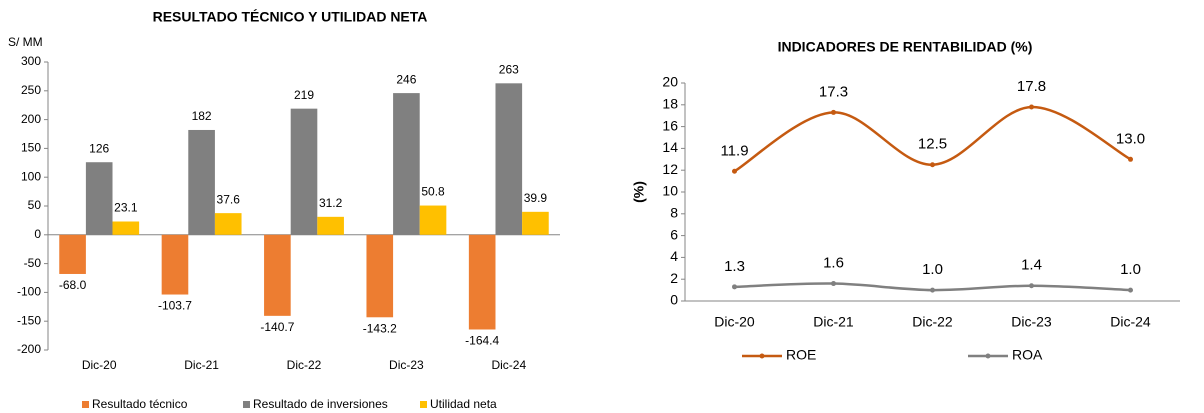  Describe the element at coordinates (33, 263) in the screenshot. I see `y-tick-label: -50` at that location.